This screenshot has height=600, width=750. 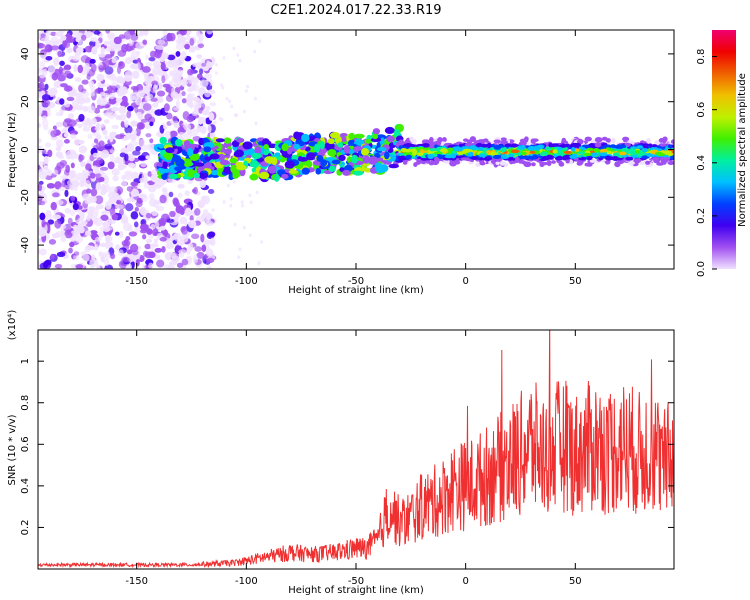 I want to click on x-tick-label: -150, so click(x=136, y=581).